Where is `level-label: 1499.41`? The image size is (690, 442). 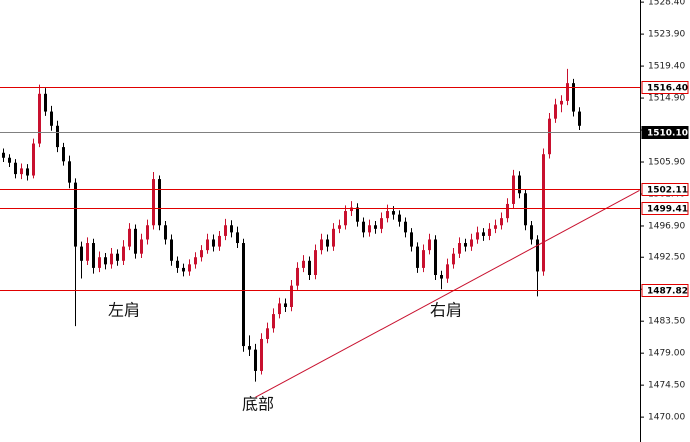 level-label: 1499.41 is located at coordinates (667, 210).